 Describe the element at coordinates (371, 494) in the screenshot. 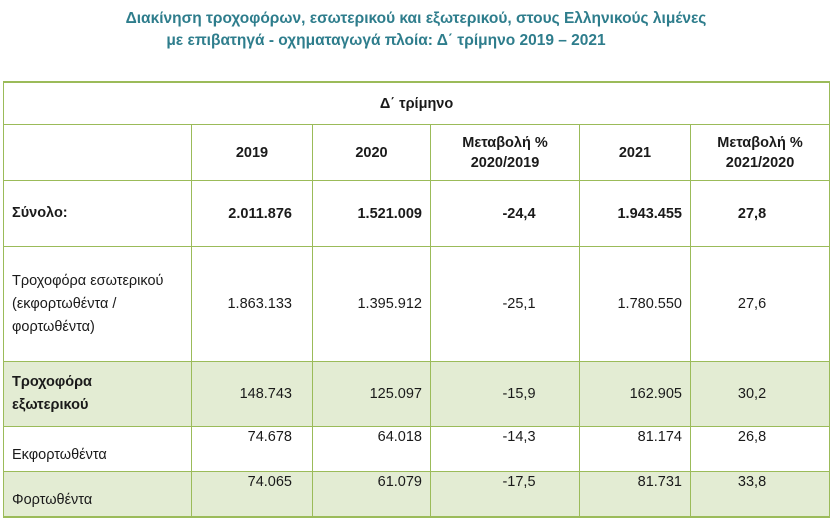

I see `cell-2020: 61.079` at that location.